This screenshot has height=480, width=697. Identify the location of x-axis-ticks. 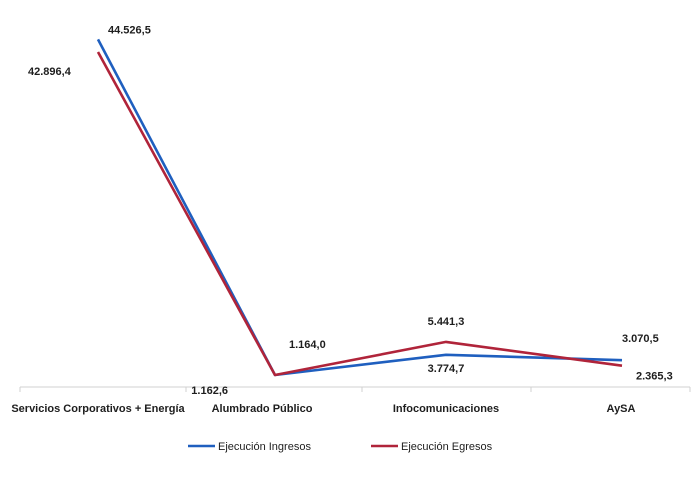
(355, 389).